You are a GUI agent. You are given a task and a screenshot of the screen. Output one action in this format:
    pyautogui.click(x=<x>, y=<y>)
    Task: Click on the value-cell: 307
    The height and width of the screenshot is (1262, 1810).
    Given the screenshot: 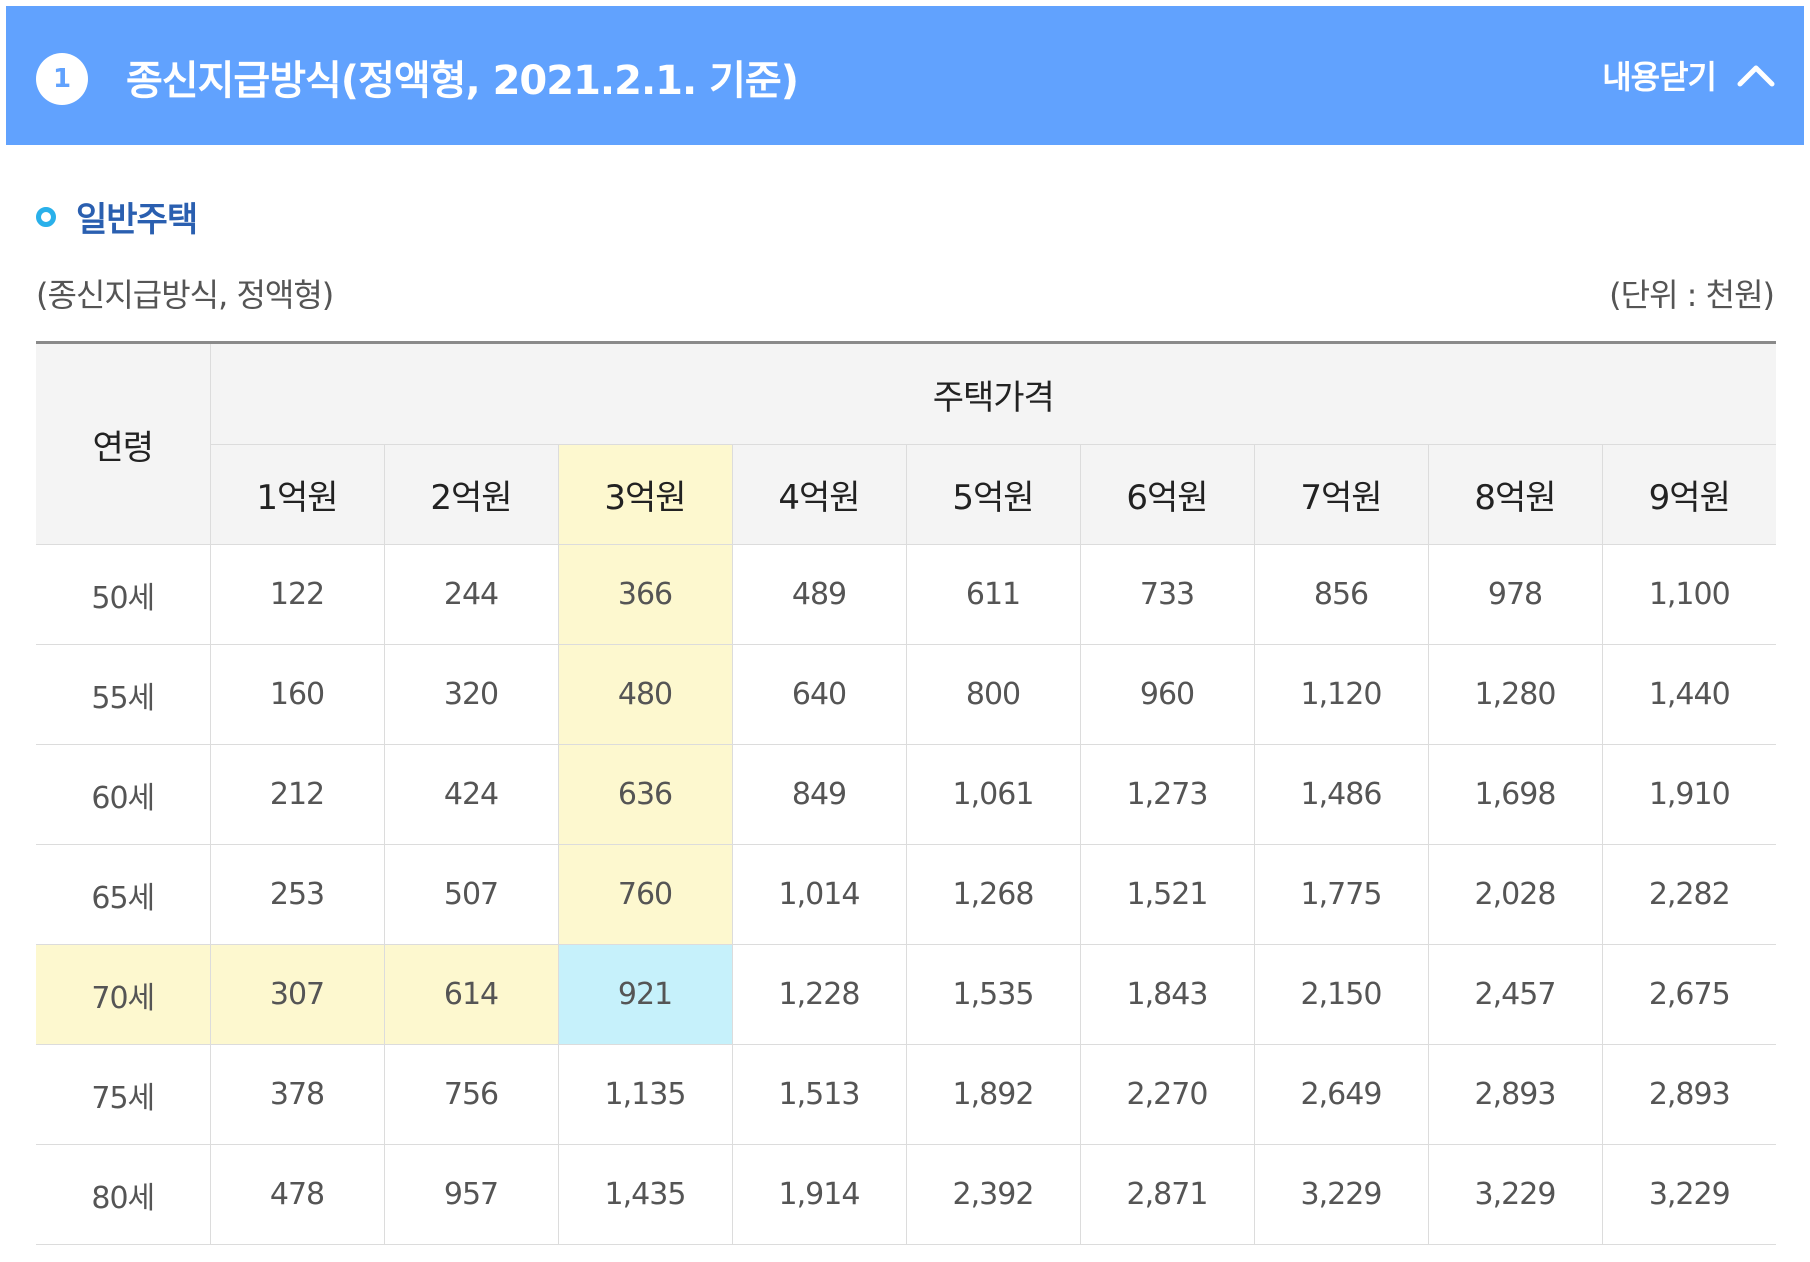 What is the action you would take?
    pyautogui.click(x=296, y=994)
    